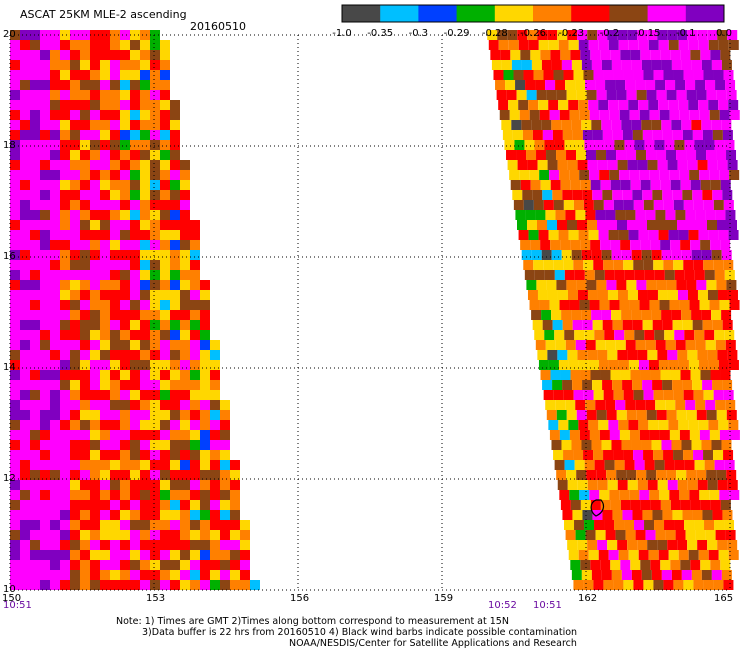 The height and width of the screenshot is (650, 740). Describe the element at coordinates (9, 256) in the screenshot. I see `y-tick-label: 16` at that location.